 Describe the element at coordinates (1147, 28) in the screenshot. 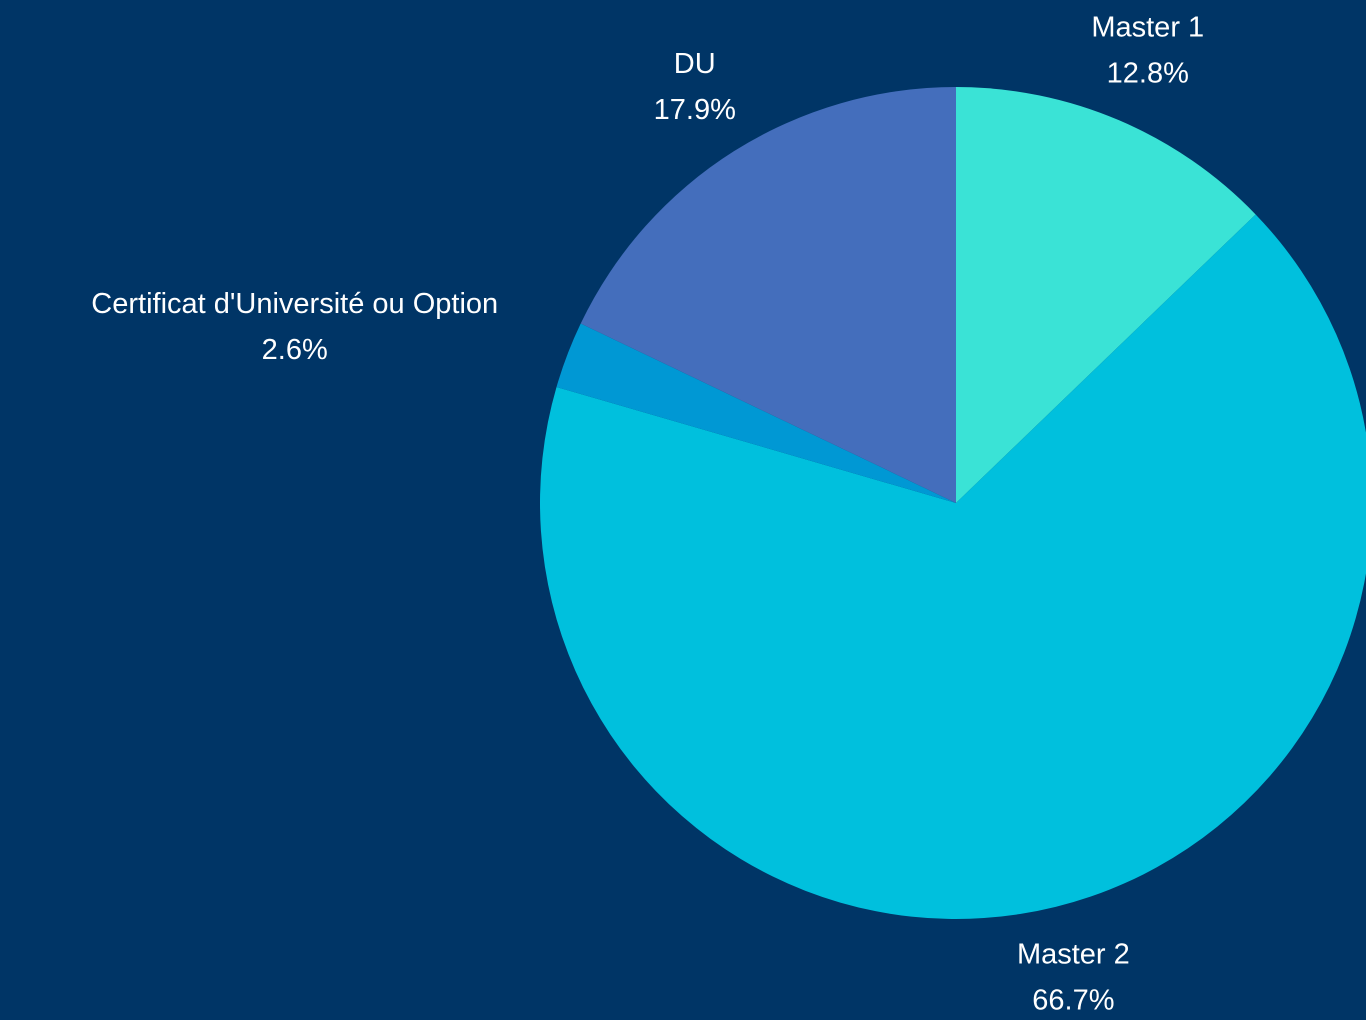

I see `slice-label: Master 1` at that location.